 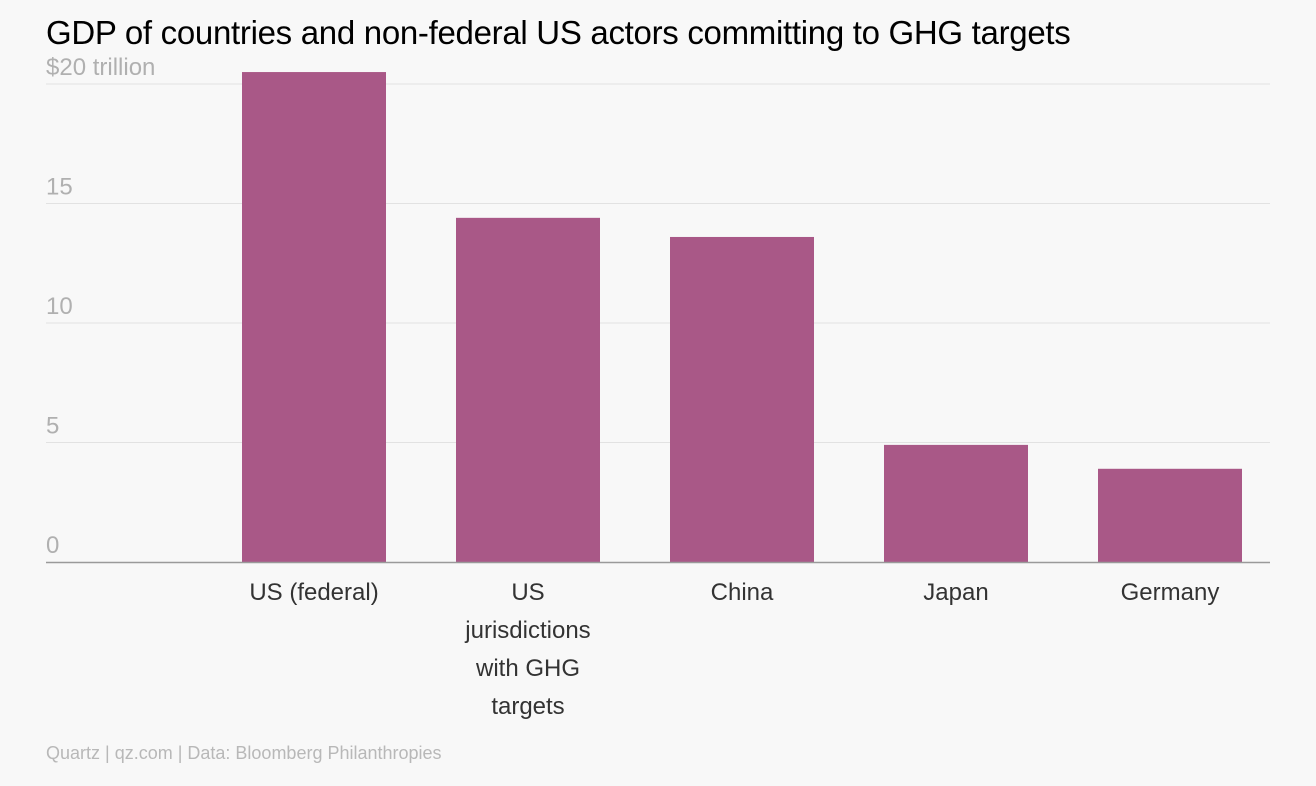 I want to click on y-tick-label: 5, so click(x=52, y=426).